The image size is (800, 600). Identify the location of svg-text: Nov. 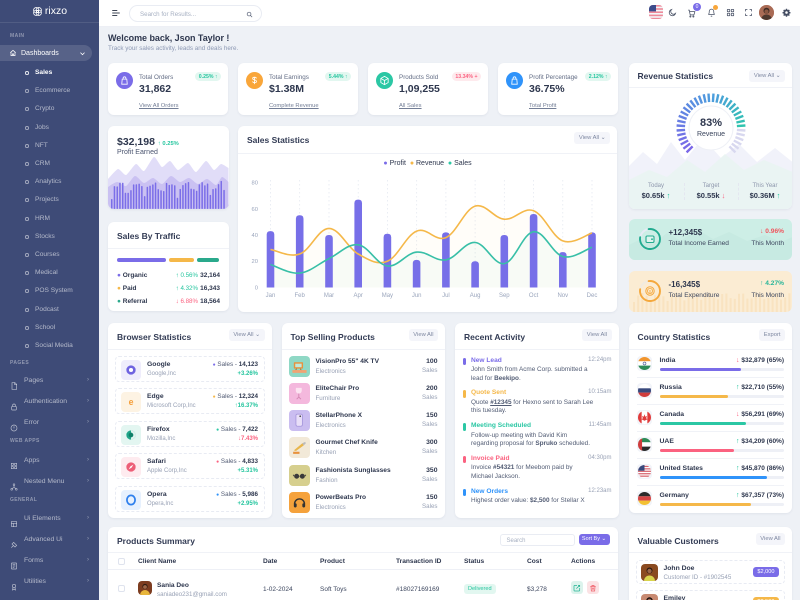
(562, 296).